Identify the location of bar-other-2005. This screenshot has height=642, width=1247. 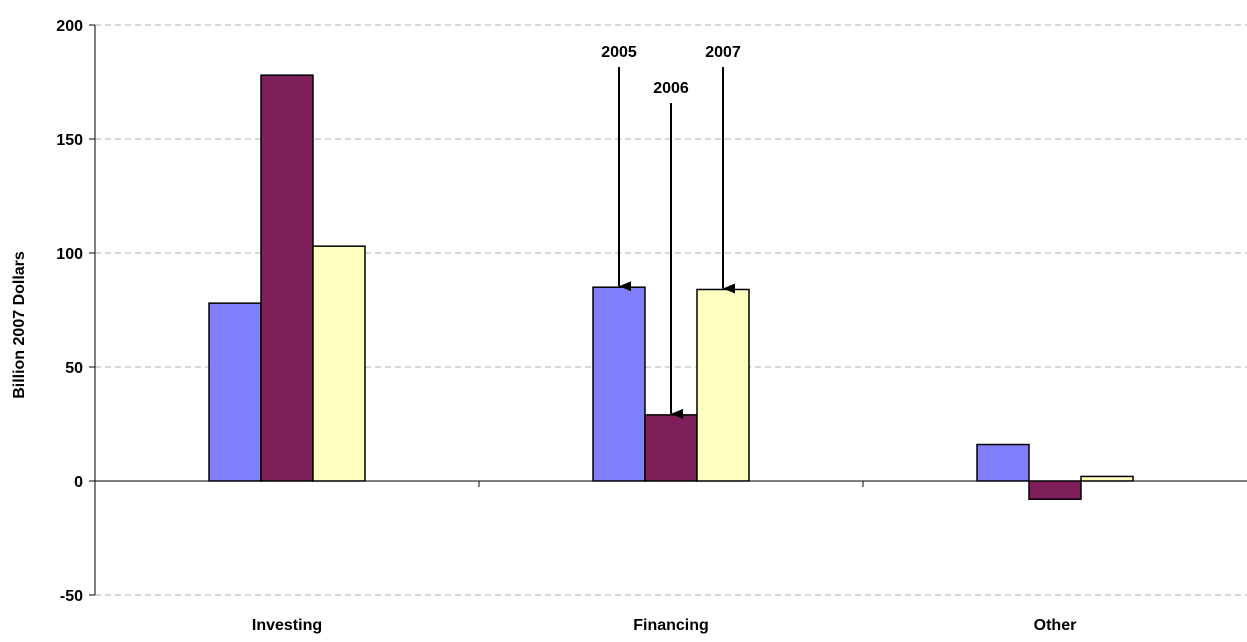
(1003, 462).